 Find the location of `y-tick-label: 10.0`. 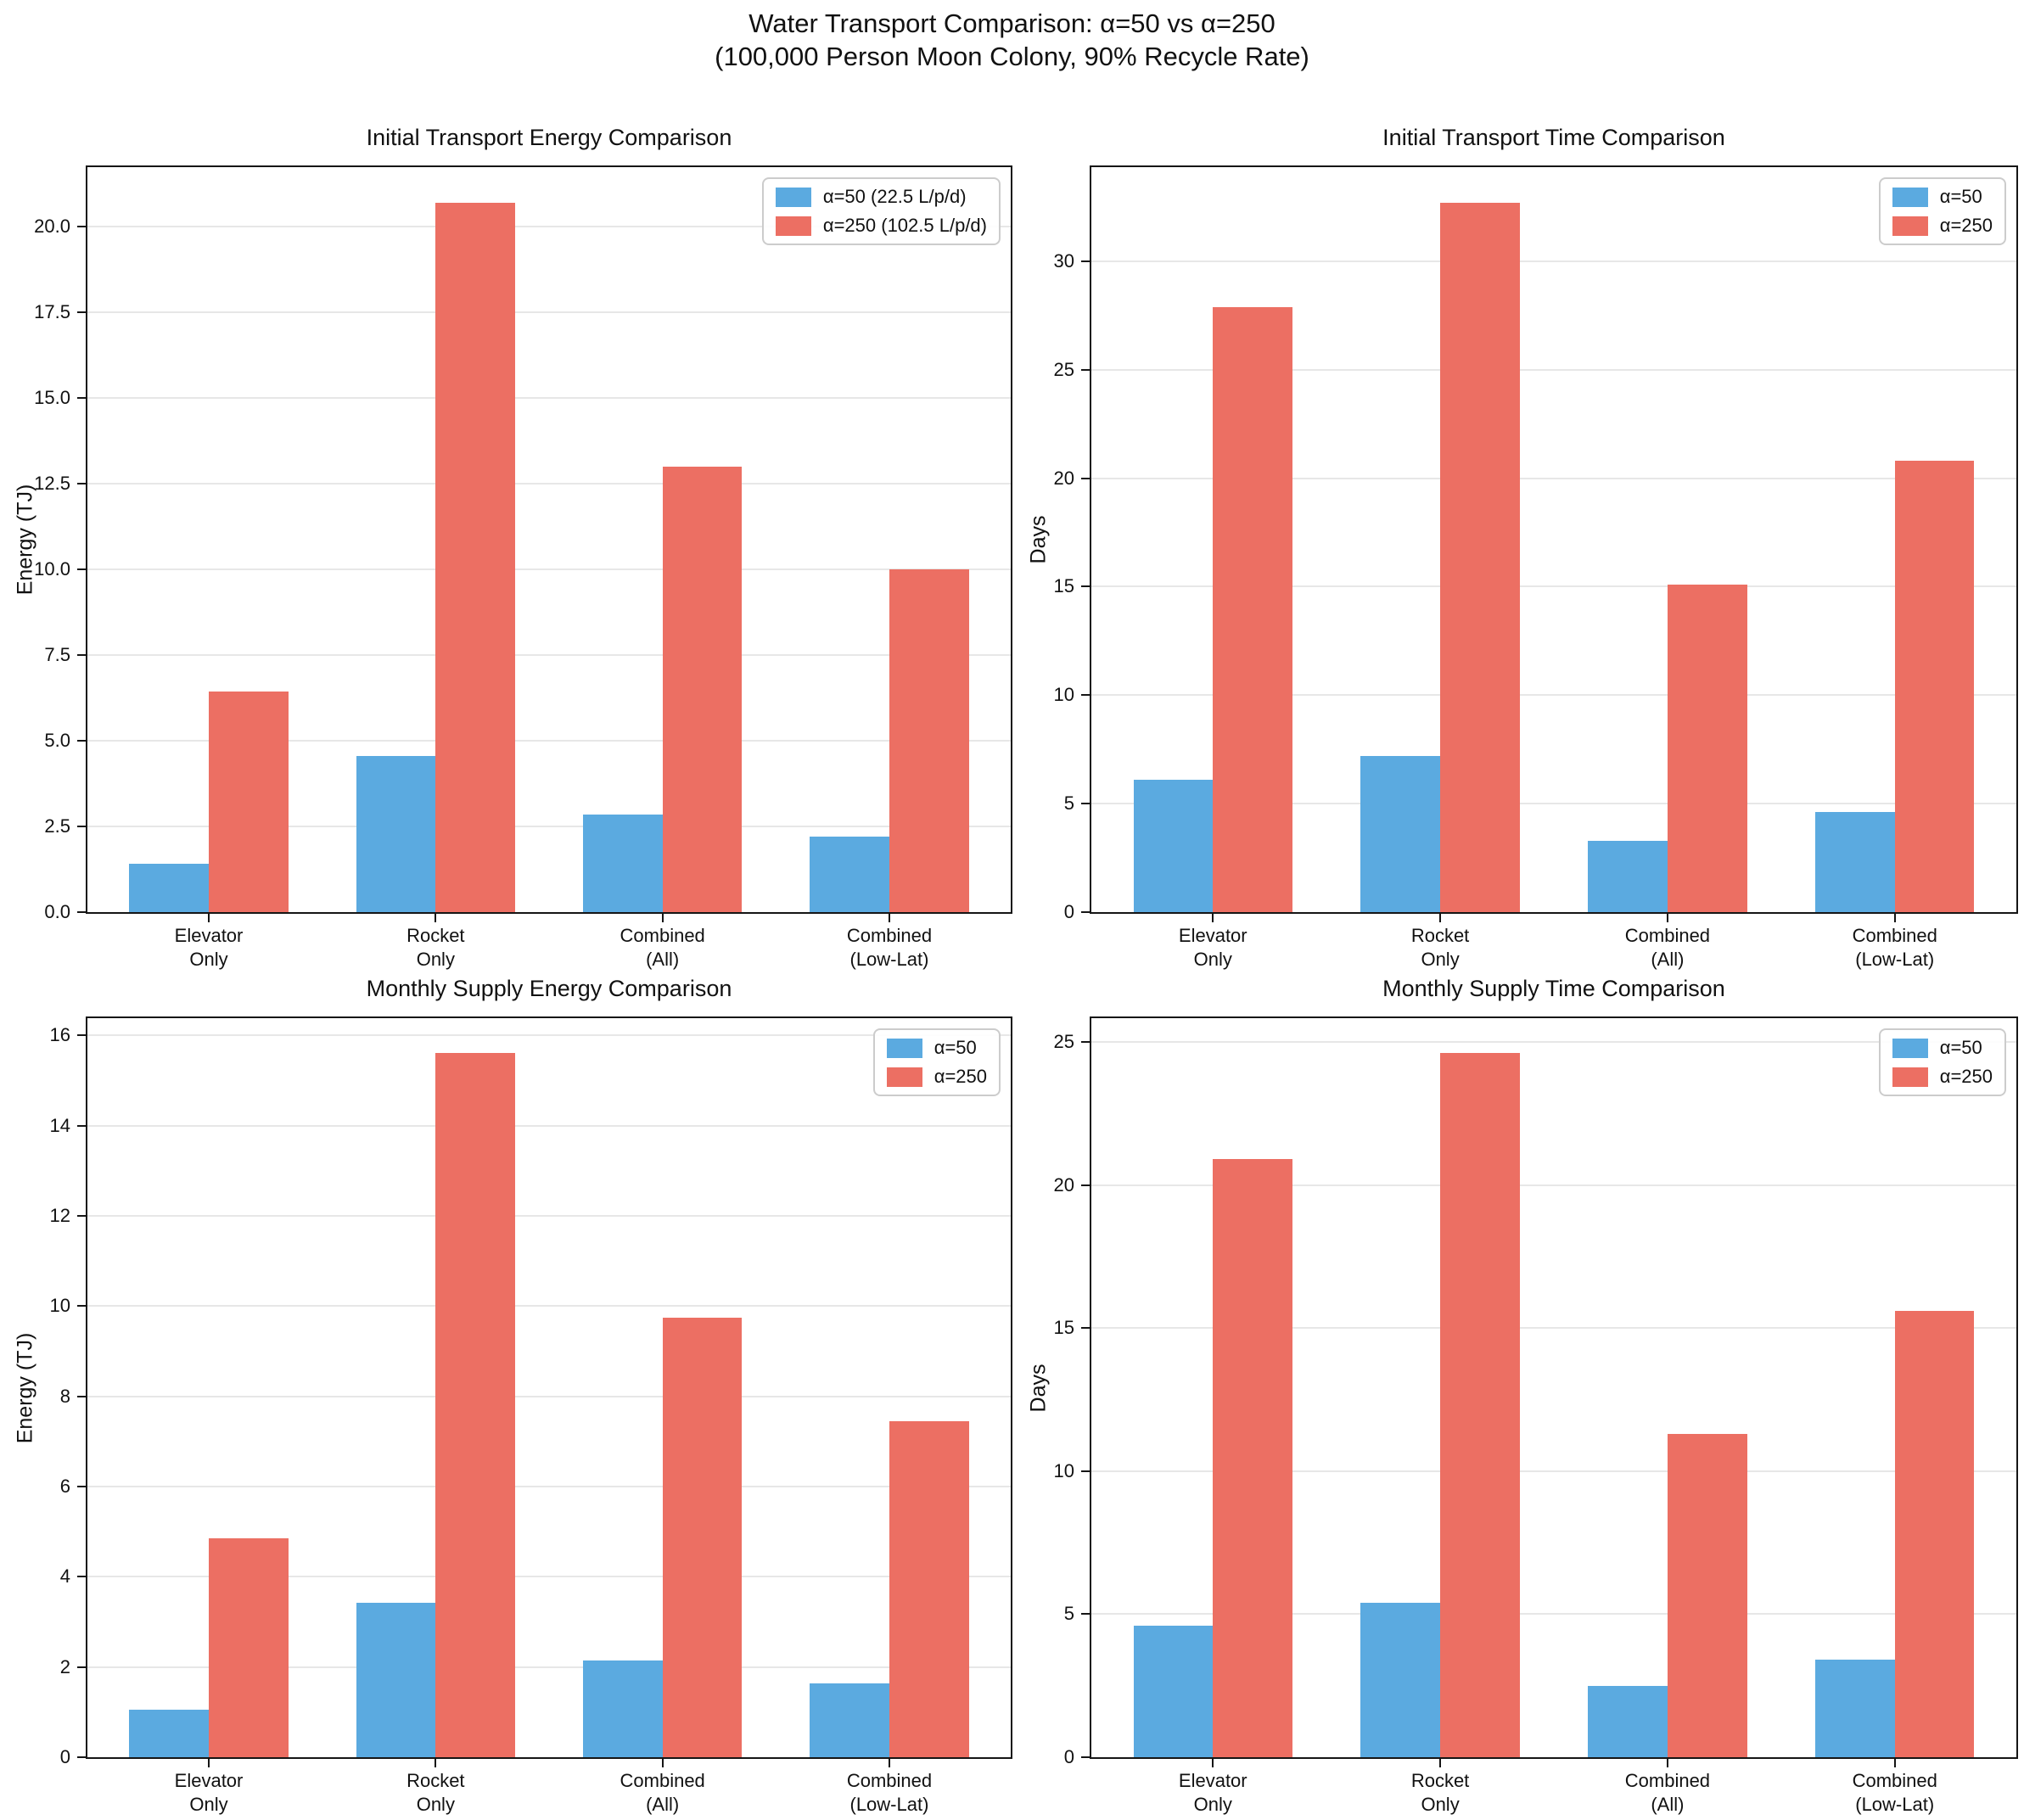

y-tick-label: 10.0 is located at coordinates (52, 569).